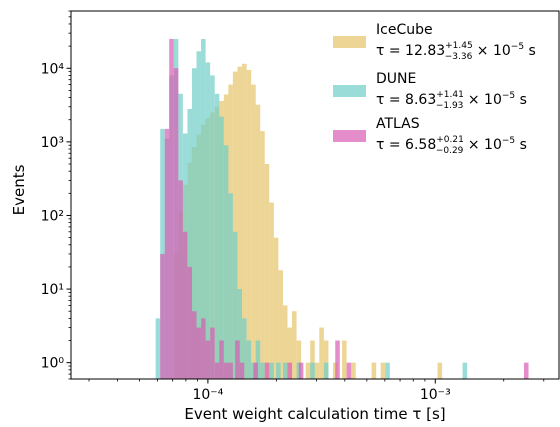 This screenshot has width=560, height=427. I want to click on tau-upper: +1.45, so click(459, 46).